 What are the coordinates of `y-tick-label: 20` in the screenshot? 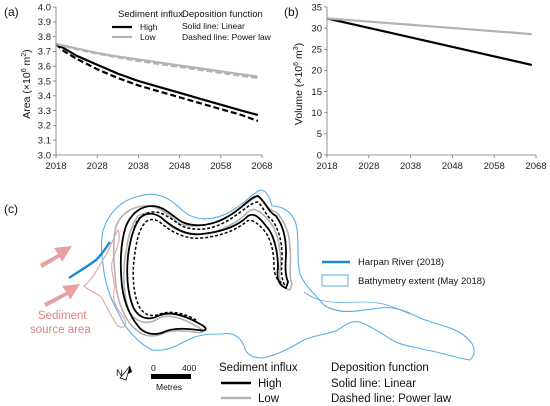 It's located at (316, 71).